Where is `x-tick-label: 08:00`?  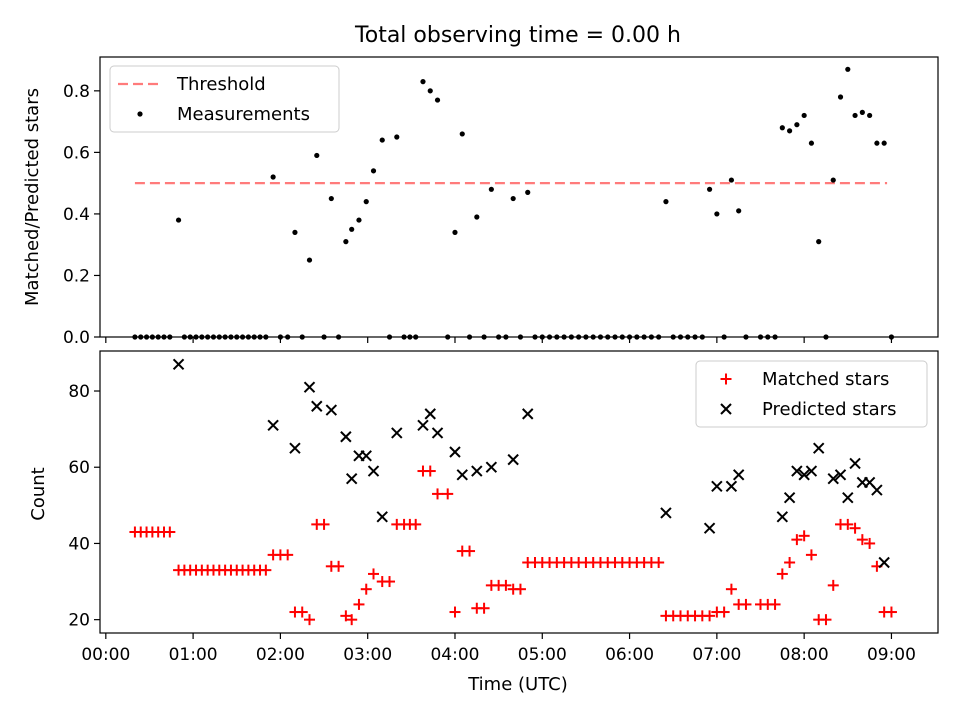
x-tick-label: 08:00 is located at coordinates (804, 655).